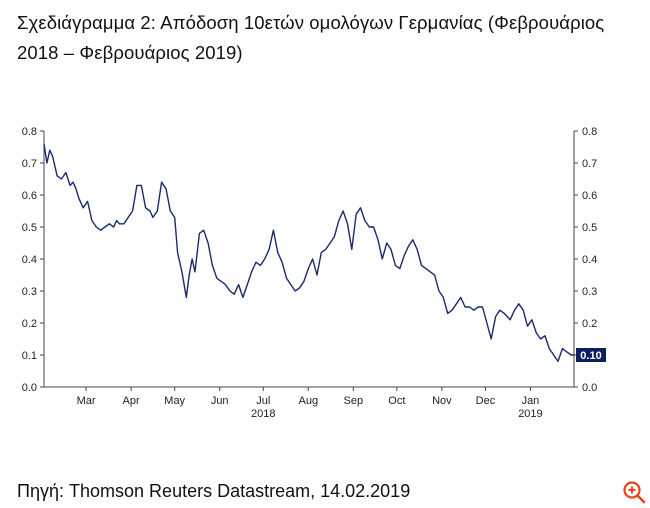 Image resolution: width=650 pixels, height=508 pixels. I want to click on y-tick-label-left: 0.8, so click(29, 132).